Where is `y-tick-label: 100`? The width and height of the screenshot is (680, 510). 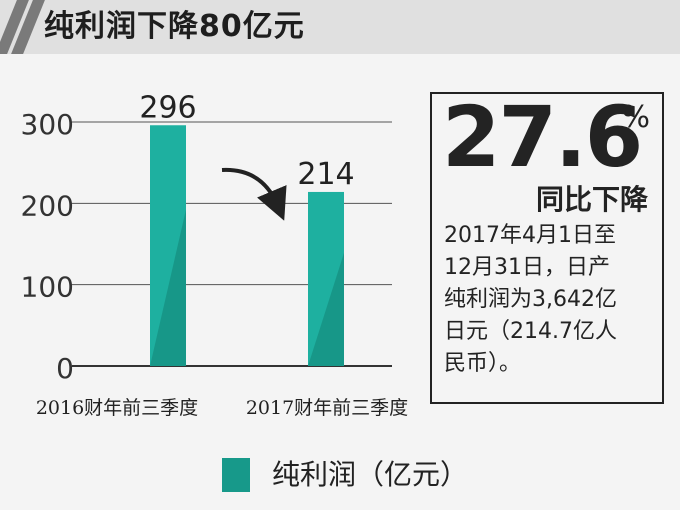 y-tick-label: 100 is located at coordinates (47, 287).